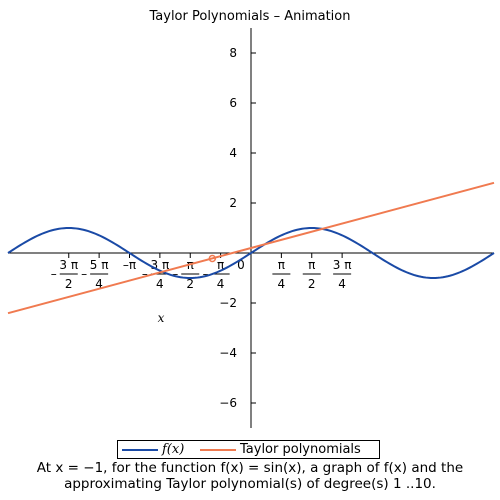 This screenshot has width=500, height=500. I want to click on legend-label-f: f(x), so click(173, 449).